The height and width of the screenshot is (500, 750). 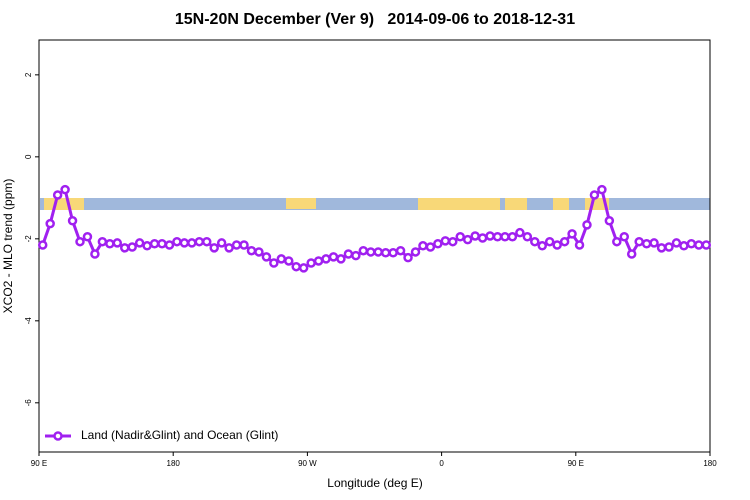 I want to click on x-tick-label: 90 W, so click(x=307, y=463).